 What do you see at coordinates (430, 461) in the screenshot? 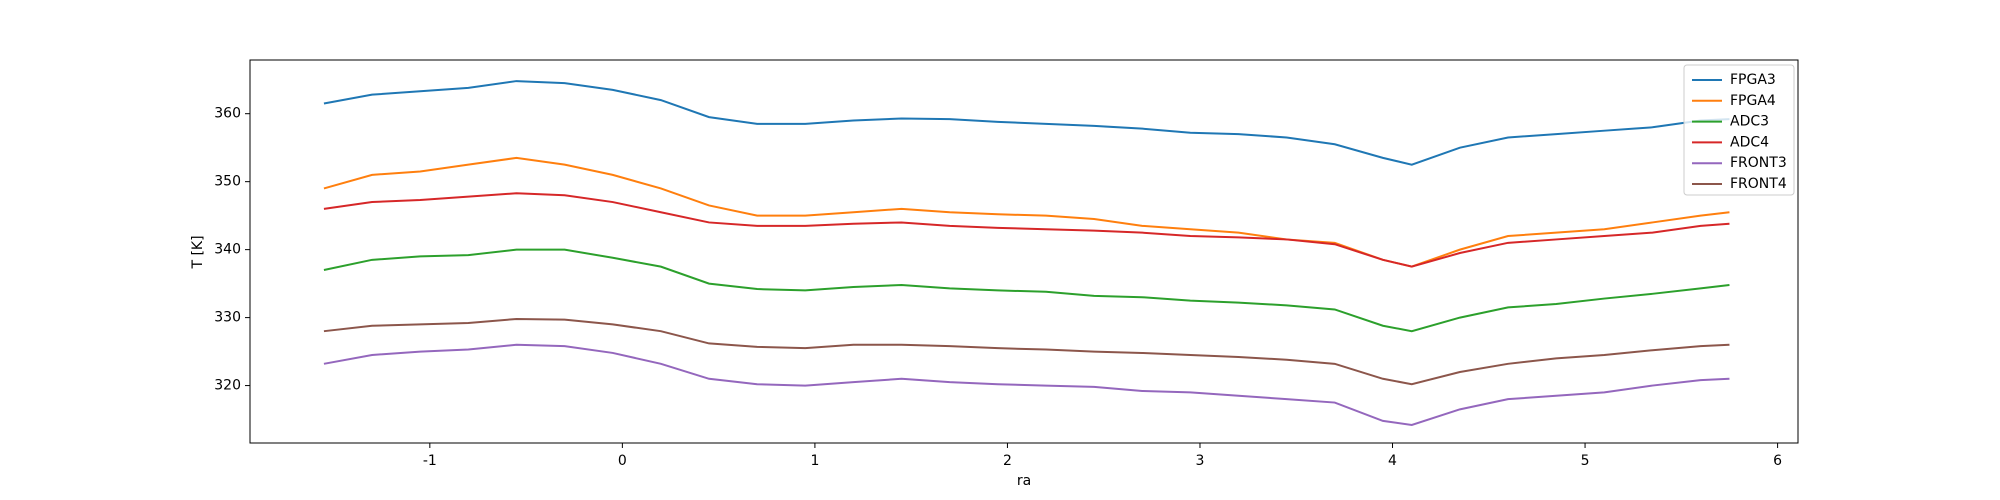
I see `x-tick-label: -1` at bounding box center [430, 461].